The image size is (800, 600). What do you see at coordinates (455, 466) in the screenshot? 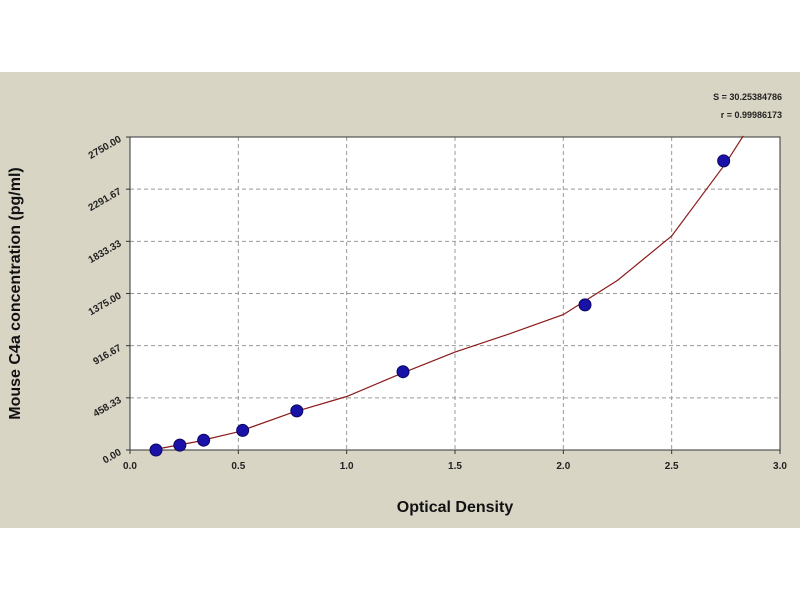
I see `x-tick-label: 1.5` at bounding box center [455, 466].